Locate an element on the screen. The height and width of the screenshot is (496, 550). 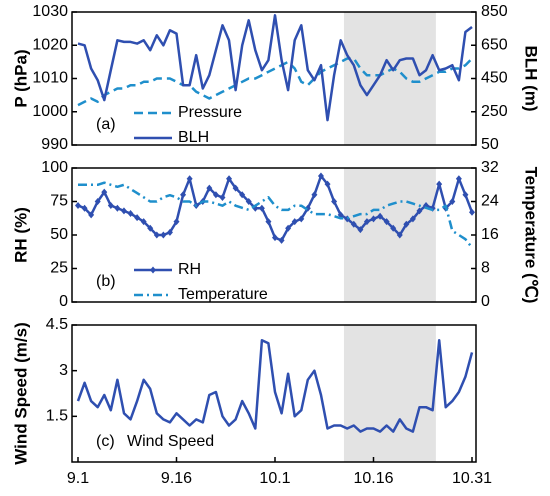
panel-label: (a) is located at coordinates (106, 124).